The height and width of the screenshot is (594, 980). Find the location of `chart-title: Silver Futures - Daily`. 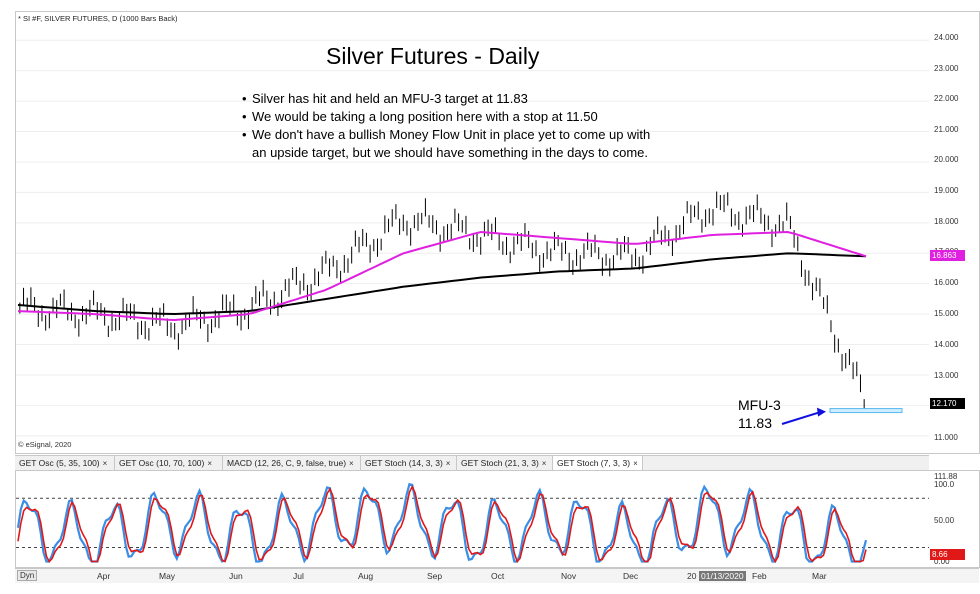

chart-title: Silver Futures - Daily is located at coordinates (433, 56).